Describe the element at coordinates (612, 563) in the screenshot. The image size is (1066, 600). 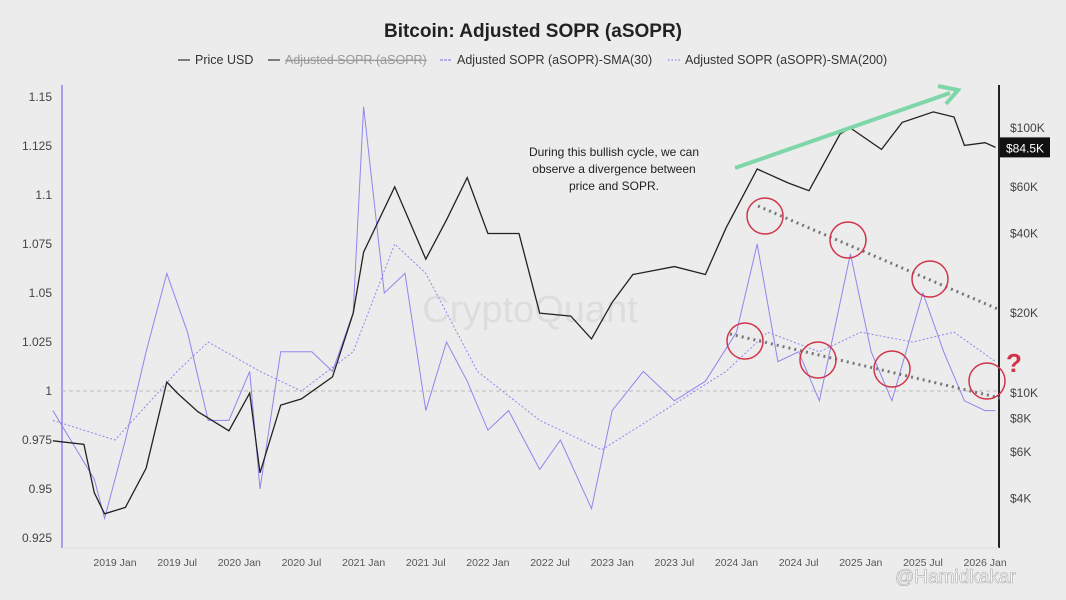
I see `x-tick-label: 2023 Jan` at that location.